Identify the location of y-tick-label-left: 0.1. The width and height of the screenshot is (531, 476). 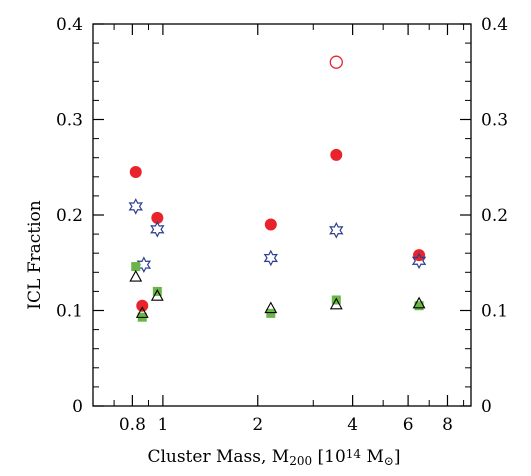
(69, 312).